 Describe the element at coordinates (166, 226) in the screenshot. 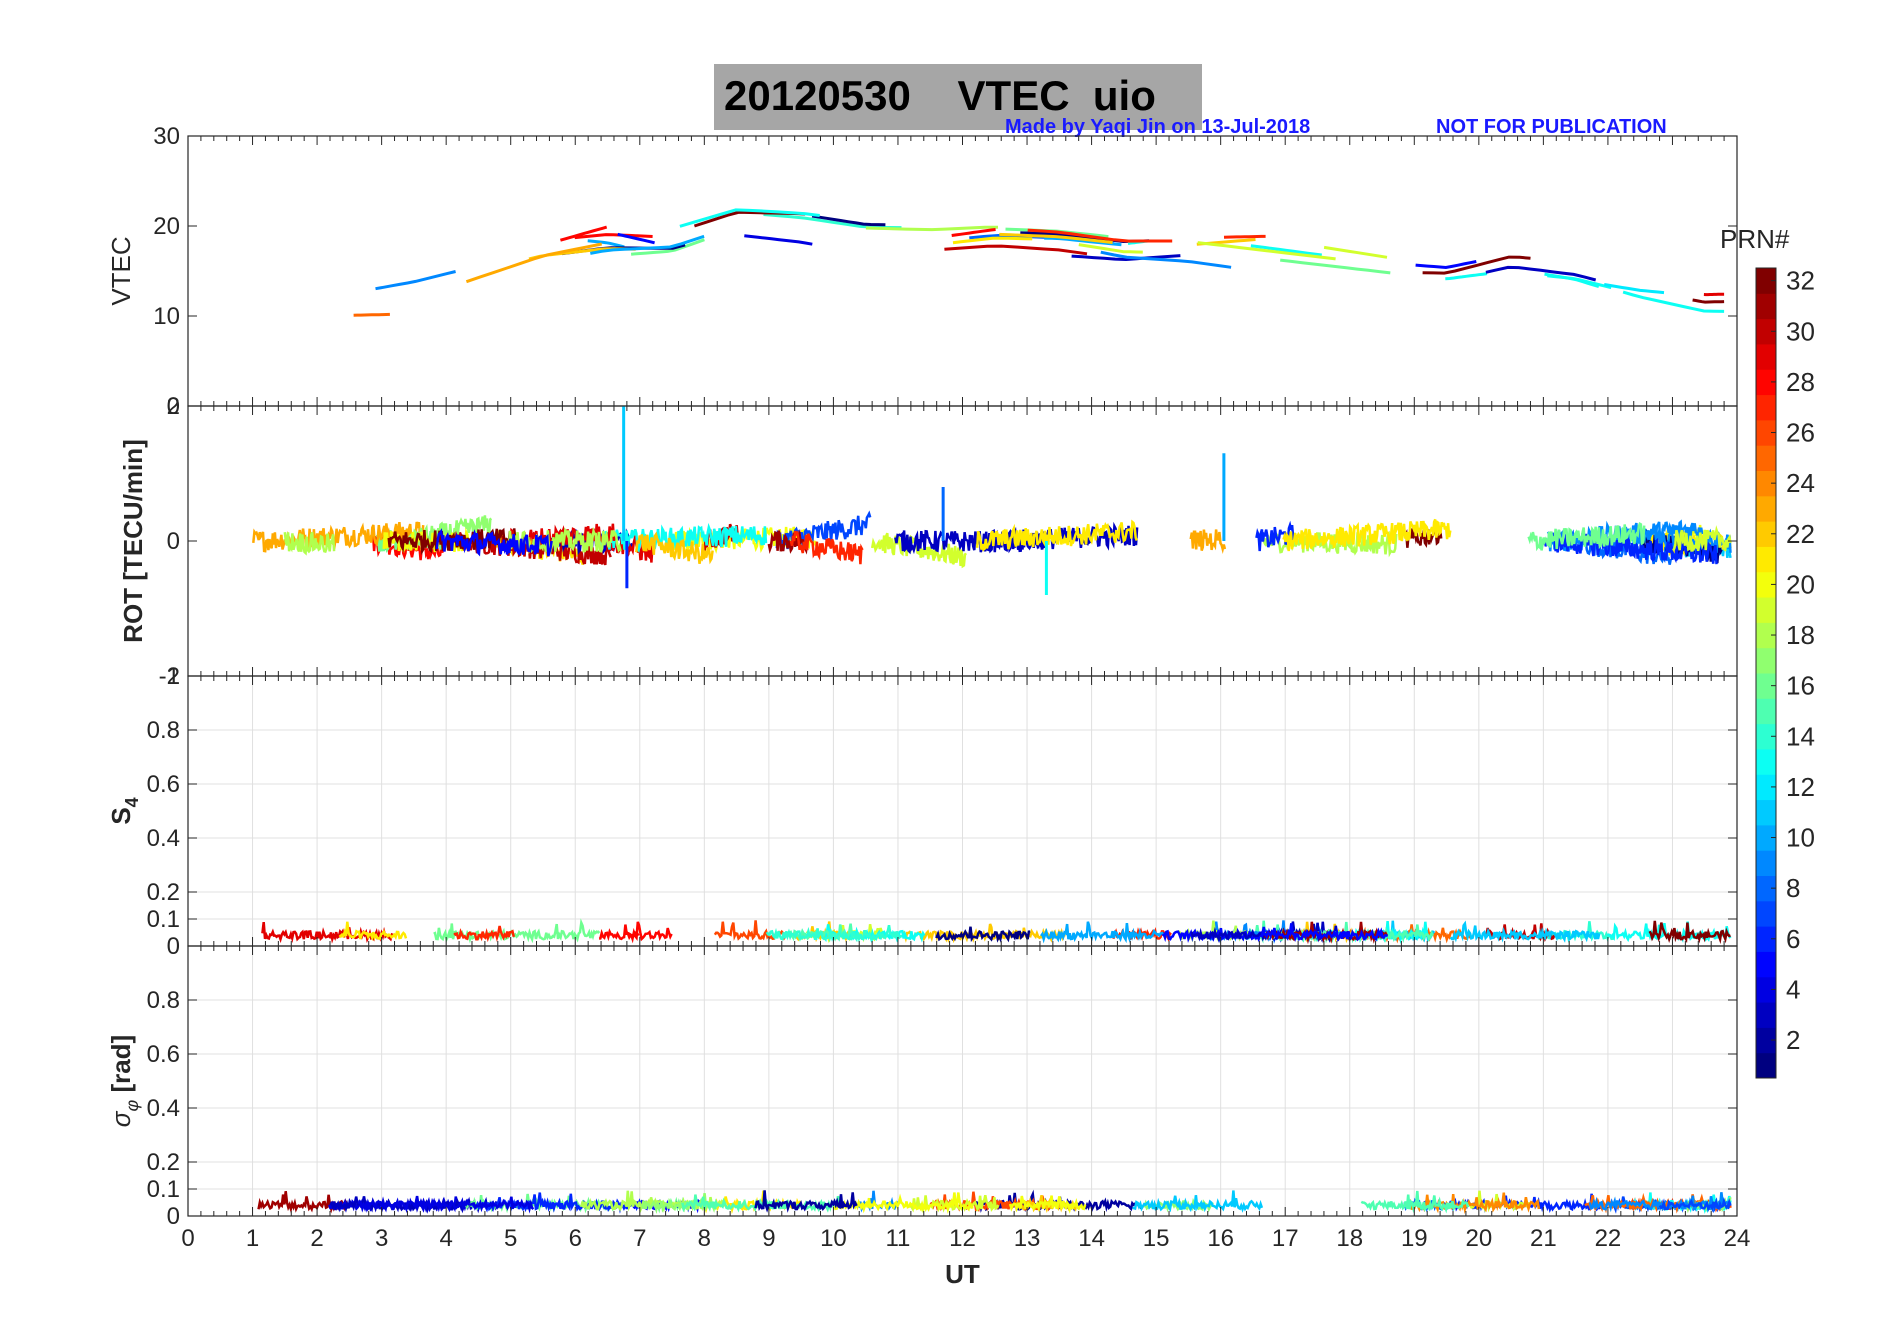

I see `y-tick-label: 20` at that location.